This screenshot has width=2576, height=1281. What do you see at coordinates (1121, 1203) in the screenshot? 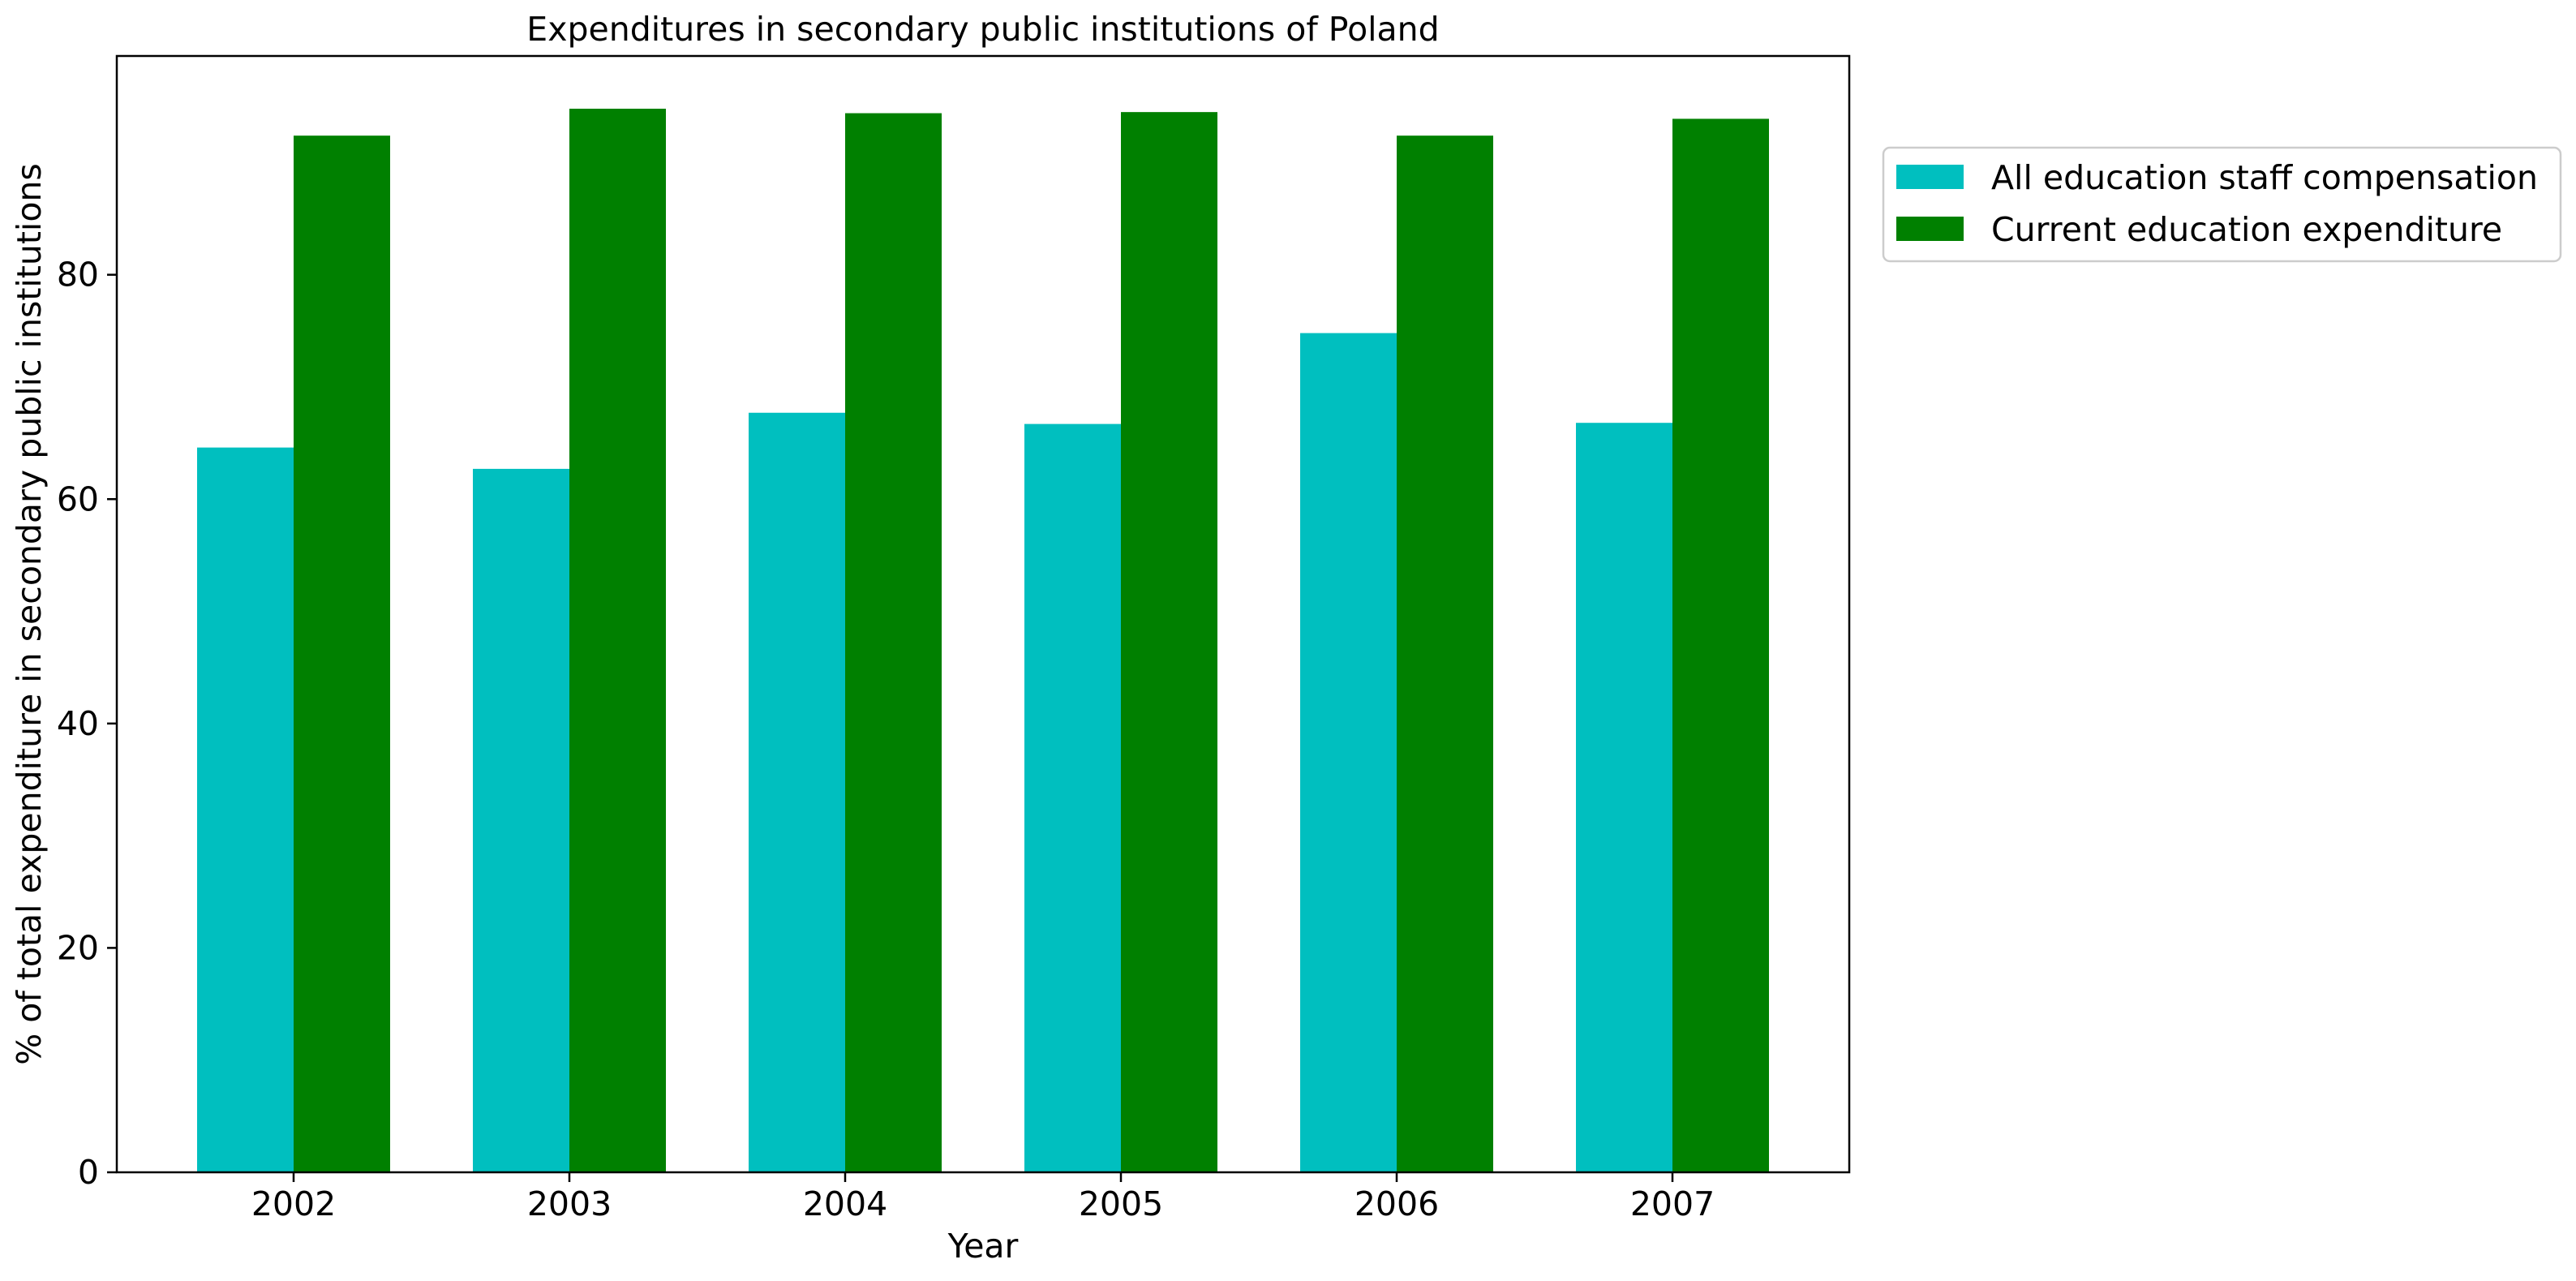
I see `x-tick-label-2005: 2005` at bounding box center [1121, 1203].